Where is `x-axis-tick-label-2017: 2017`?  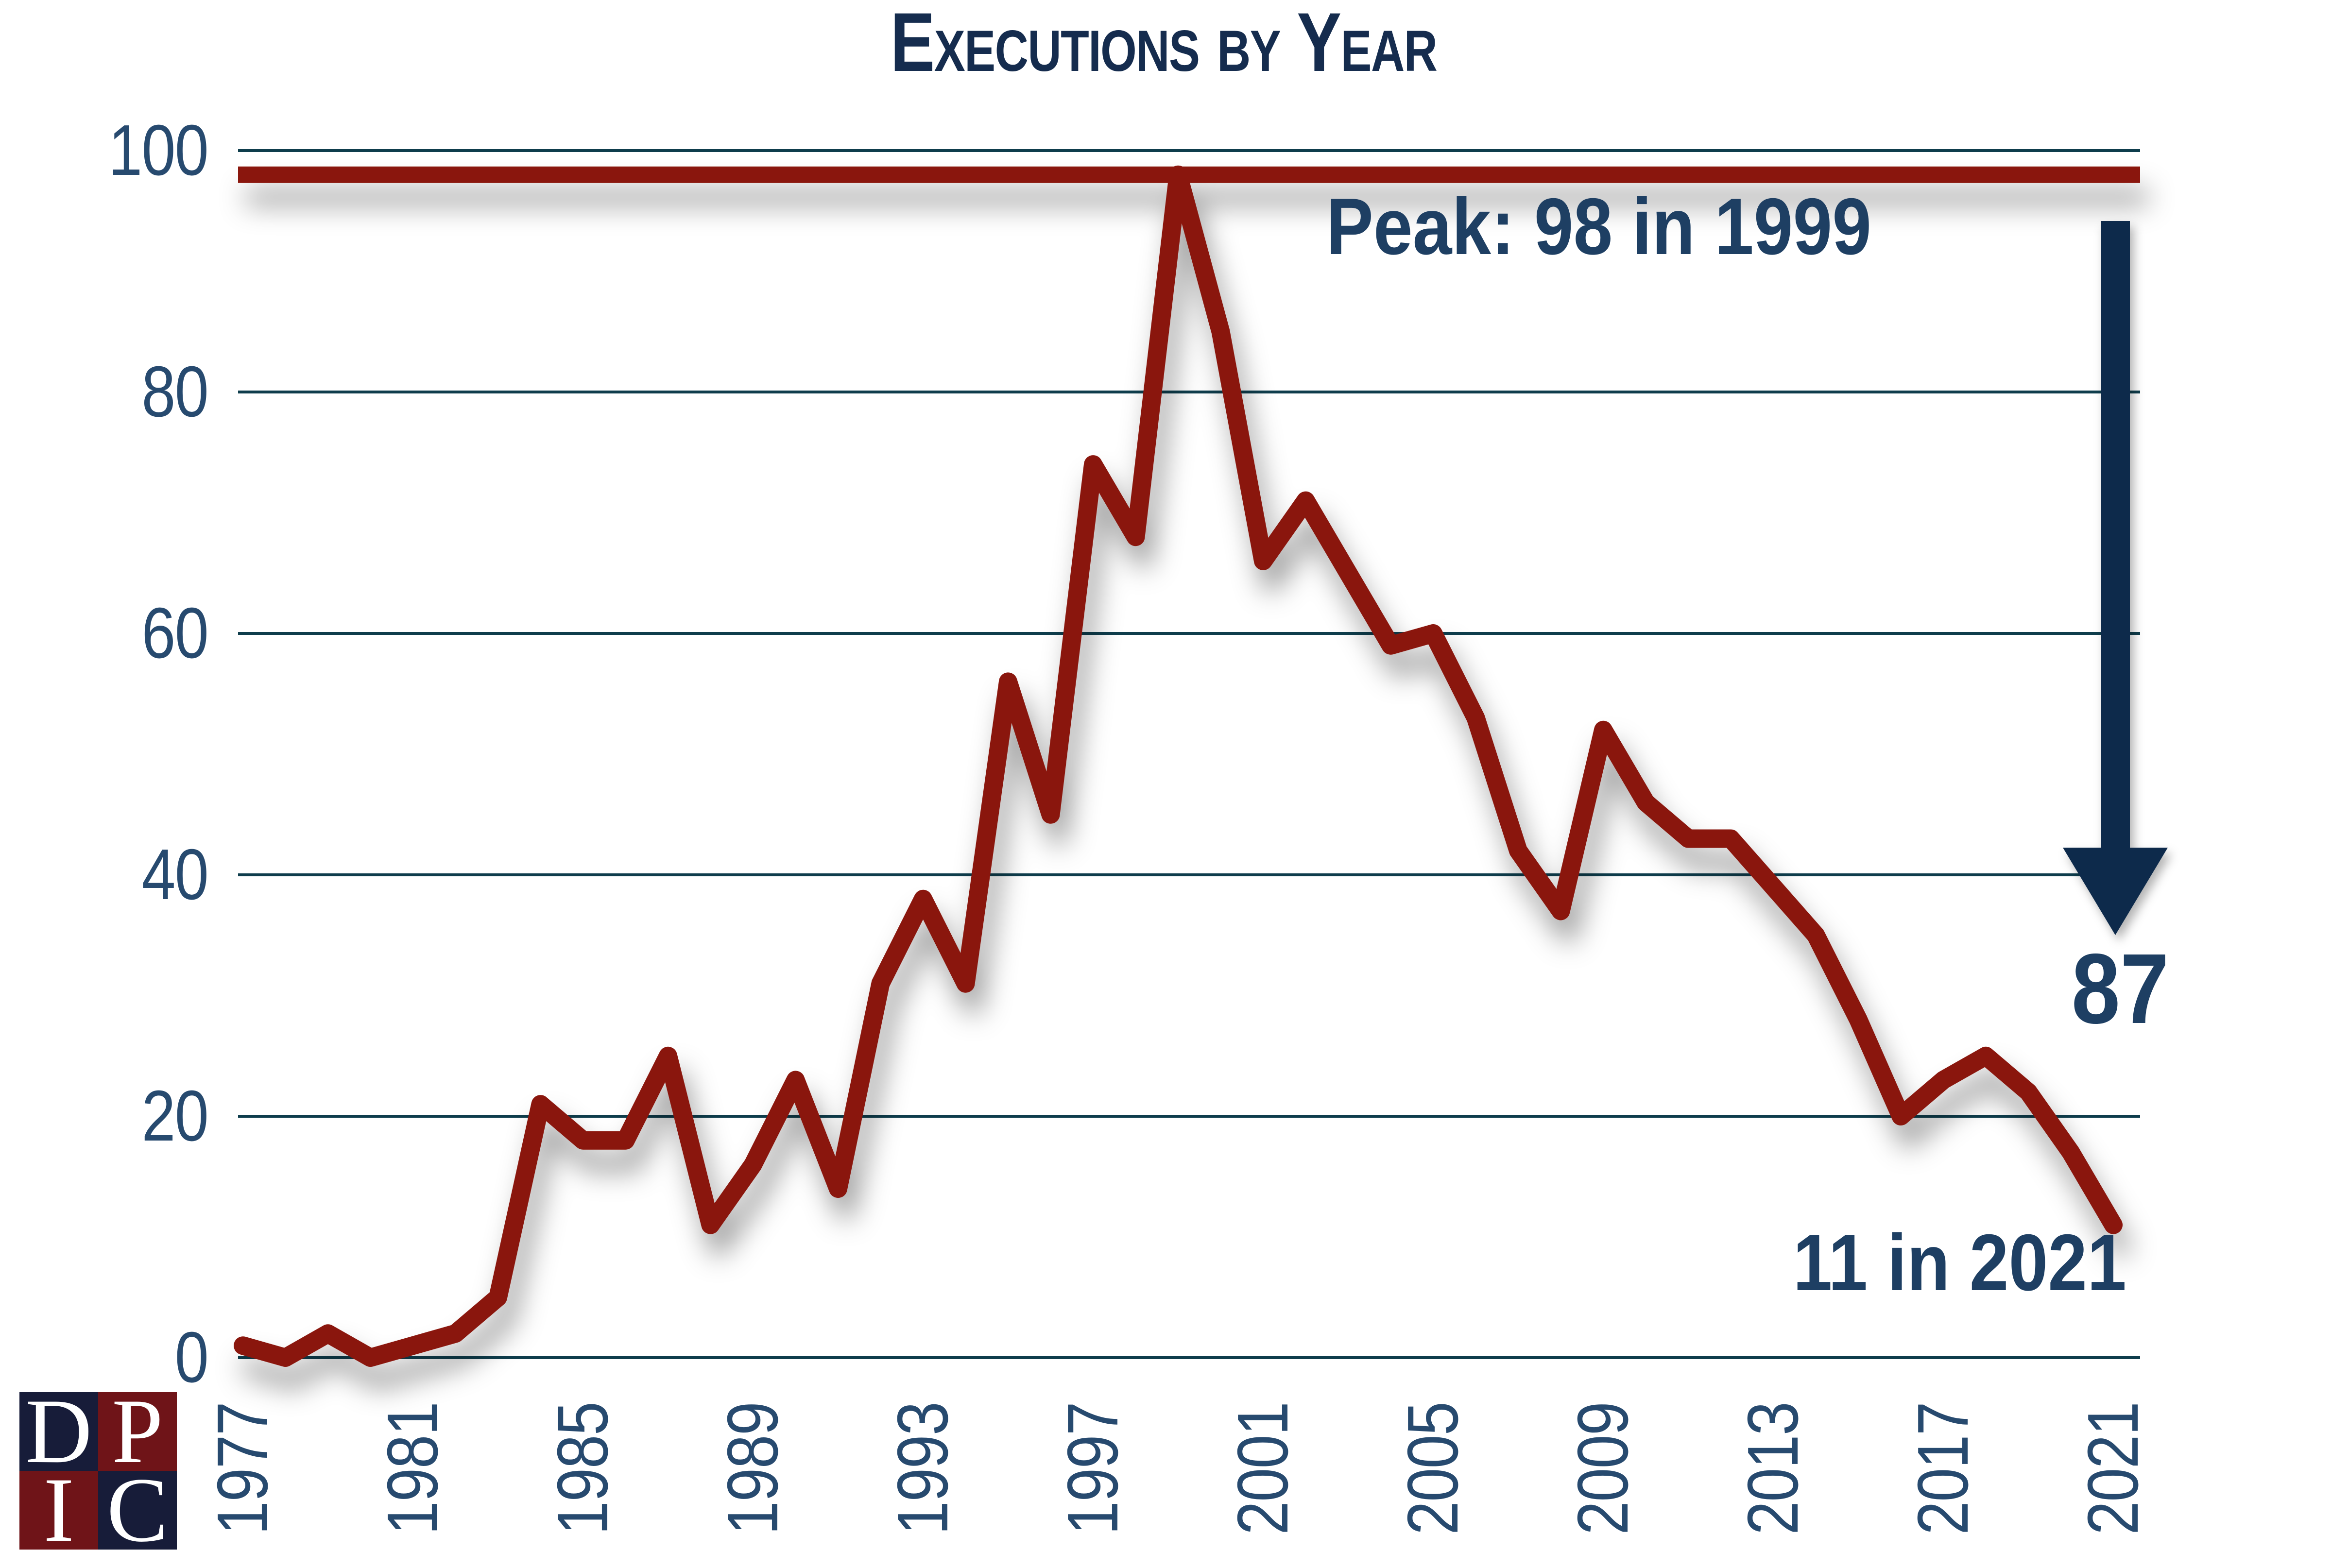 x-axis-tick-label-2017: 2017 is located at coordinates (1943, 1468).